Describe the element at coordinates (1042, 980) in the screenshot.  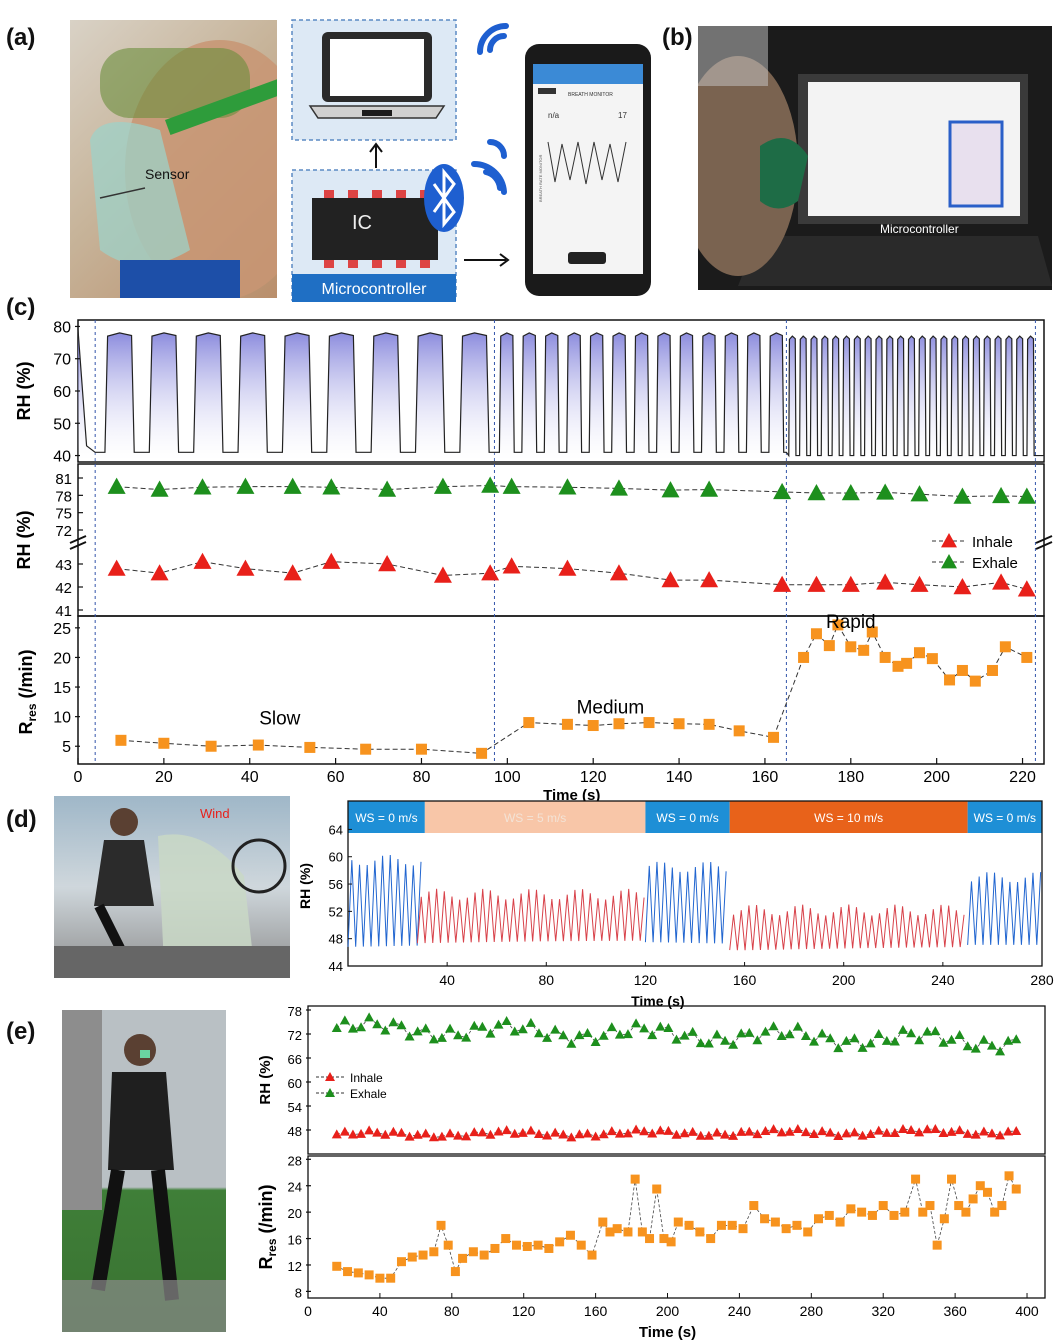
I see `x-tick-label: 280` at that location.